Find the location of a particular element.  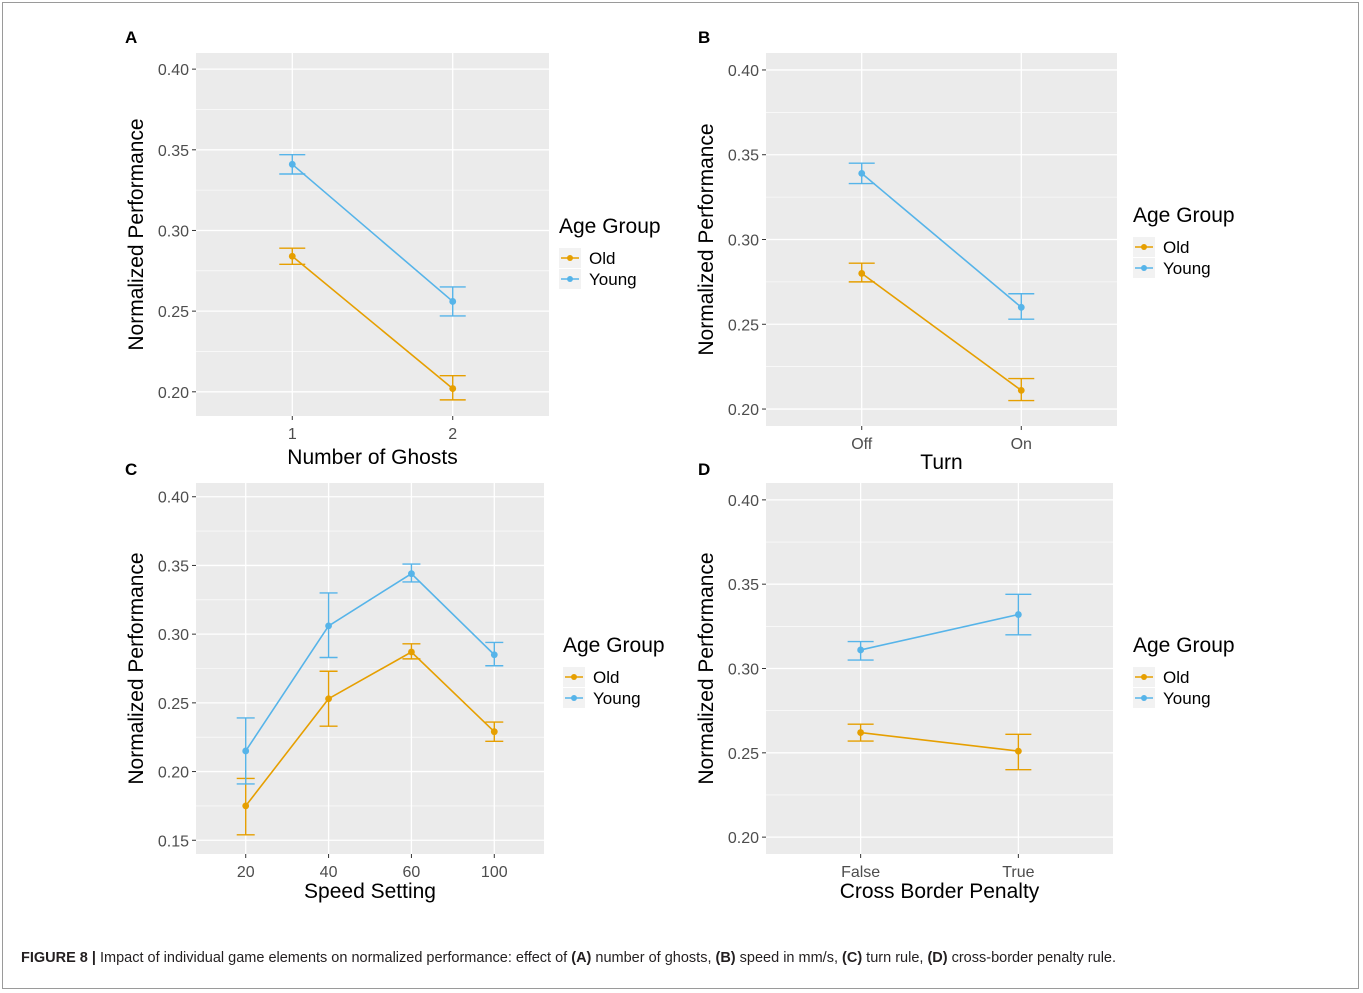

y-tick-label-b: 0.20 is located at coordinates (743, 410).